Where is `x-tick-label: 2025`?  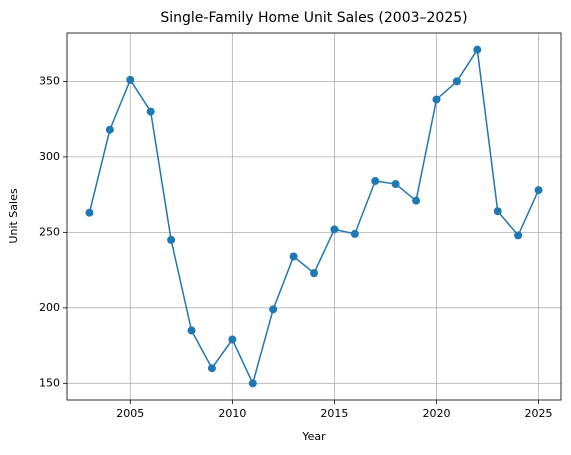
x-tick-label: 2025 is located at coordinates (539, 413).